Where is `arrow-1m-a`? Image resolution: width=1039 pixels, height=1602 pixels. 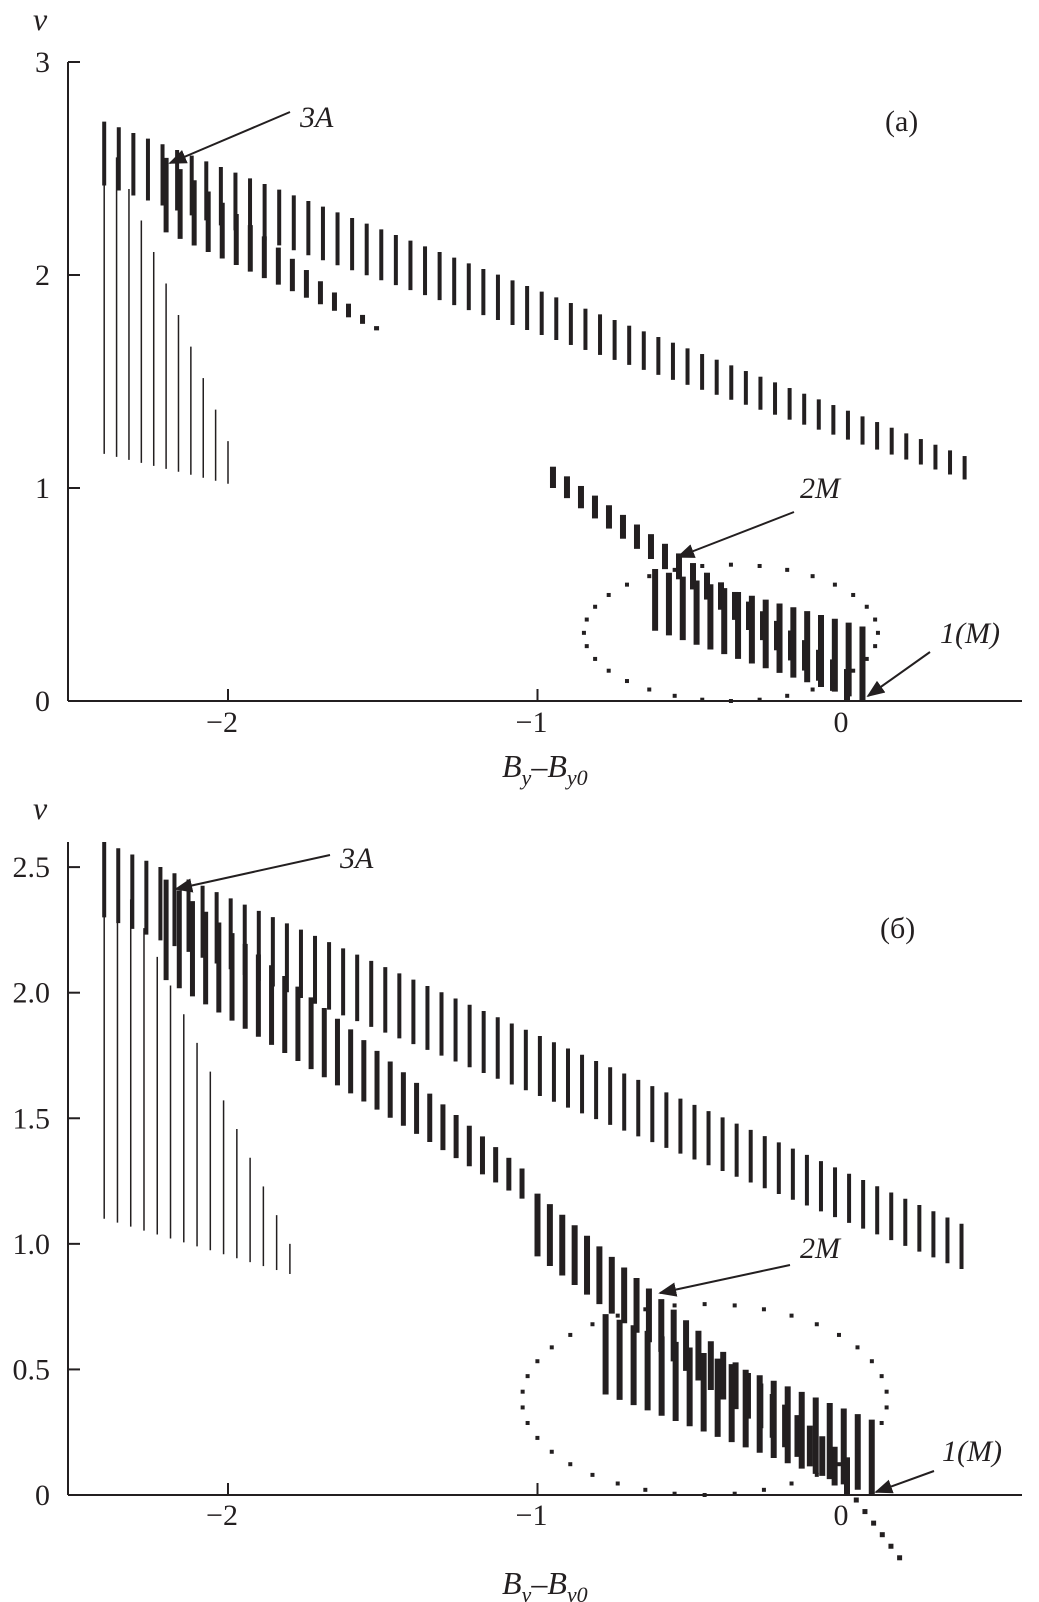
arrow-1m-a is located at coordinates (898, 674).